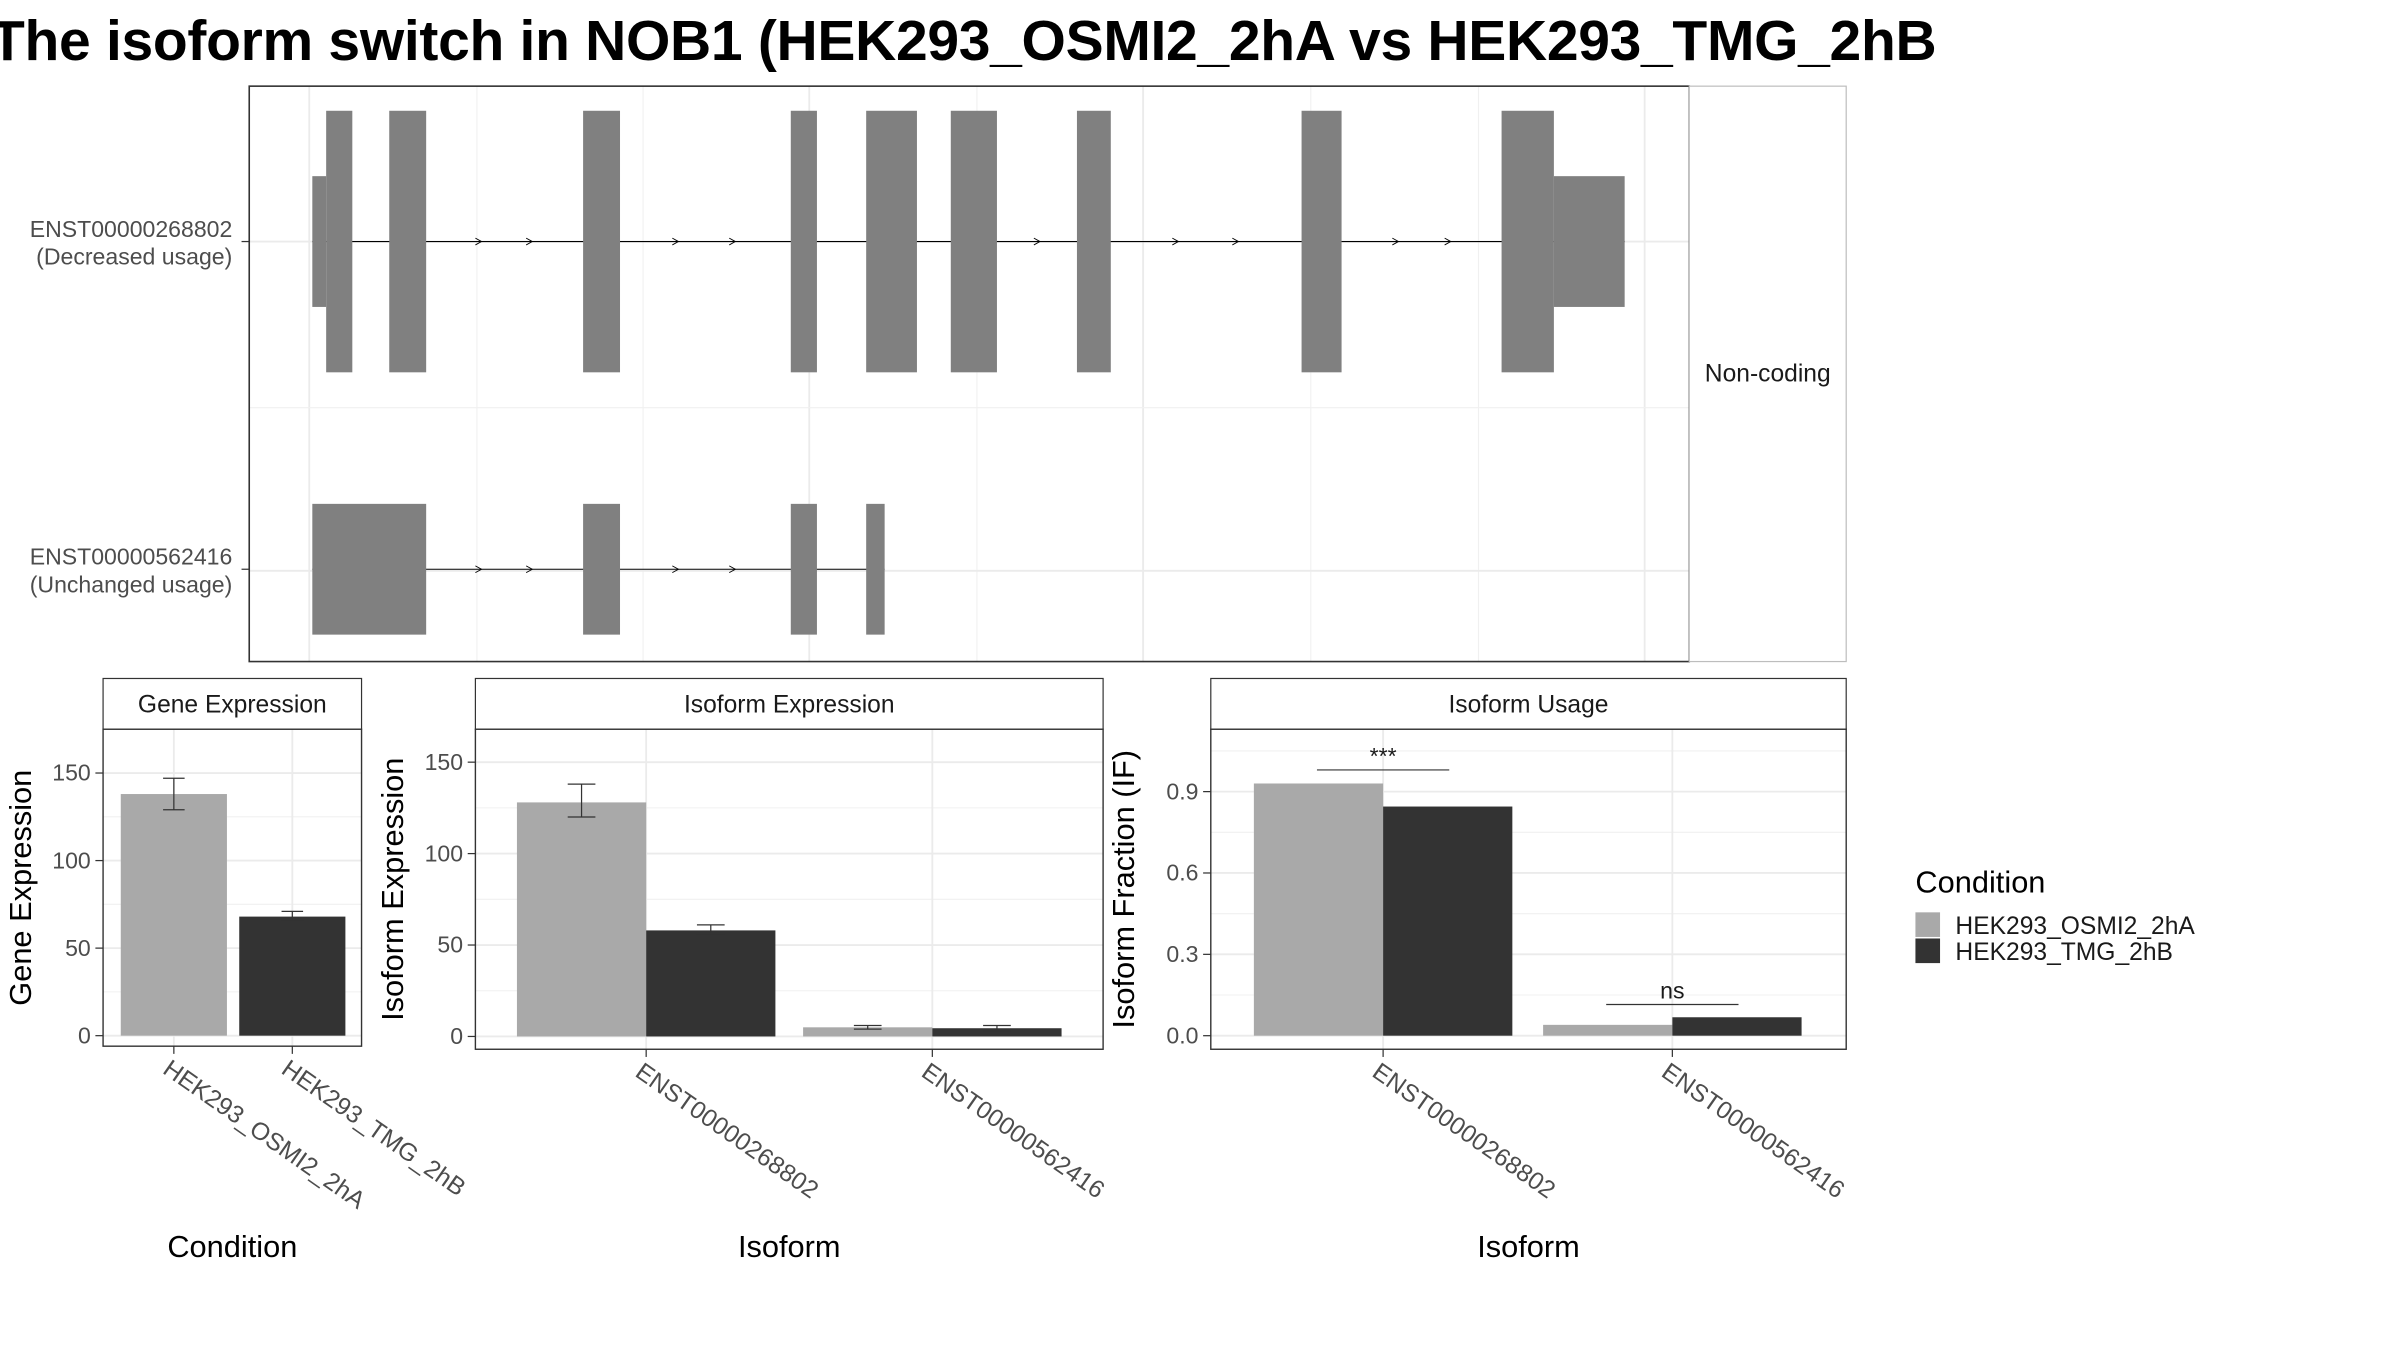 The width and height of the screenshot is (2400, 1355). I want to click on isoform-expression-x-tick-label: ENST00000268802, so click(726, 1131).